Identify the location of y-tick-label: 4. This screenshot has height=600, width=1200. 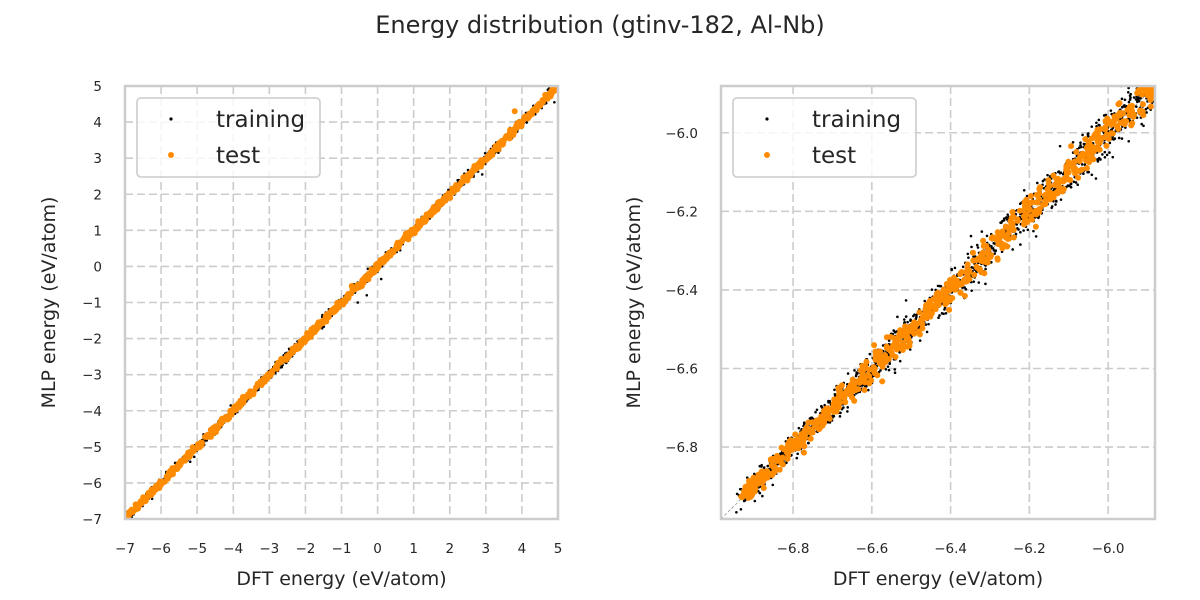
(97, 123).